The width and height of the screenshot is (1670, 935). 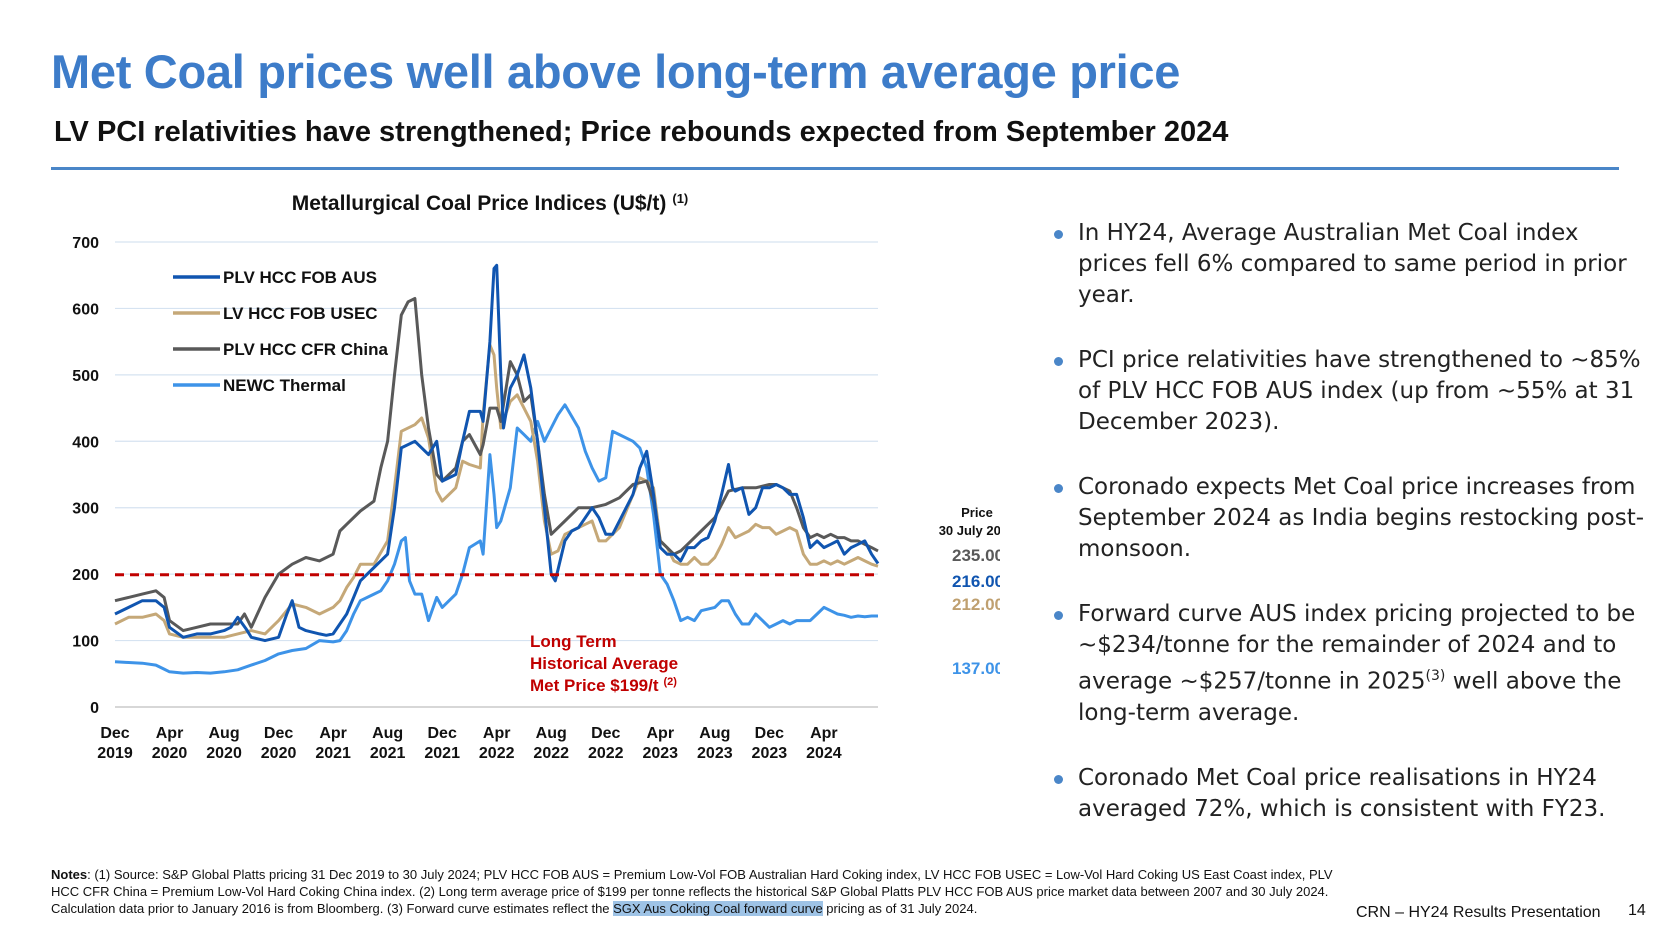 I want to click on legend-label: PLV HCC CFR China, so click(x=306, y=349).